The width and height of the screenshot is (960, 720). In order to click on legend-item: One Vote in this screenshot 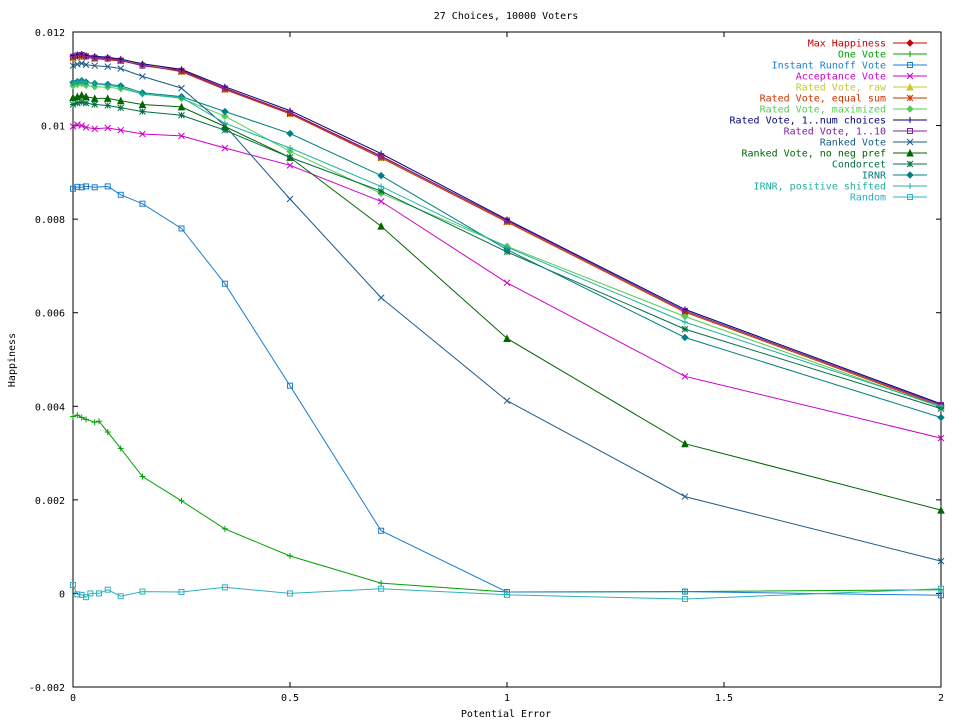, I will do `click(882, 55)`.